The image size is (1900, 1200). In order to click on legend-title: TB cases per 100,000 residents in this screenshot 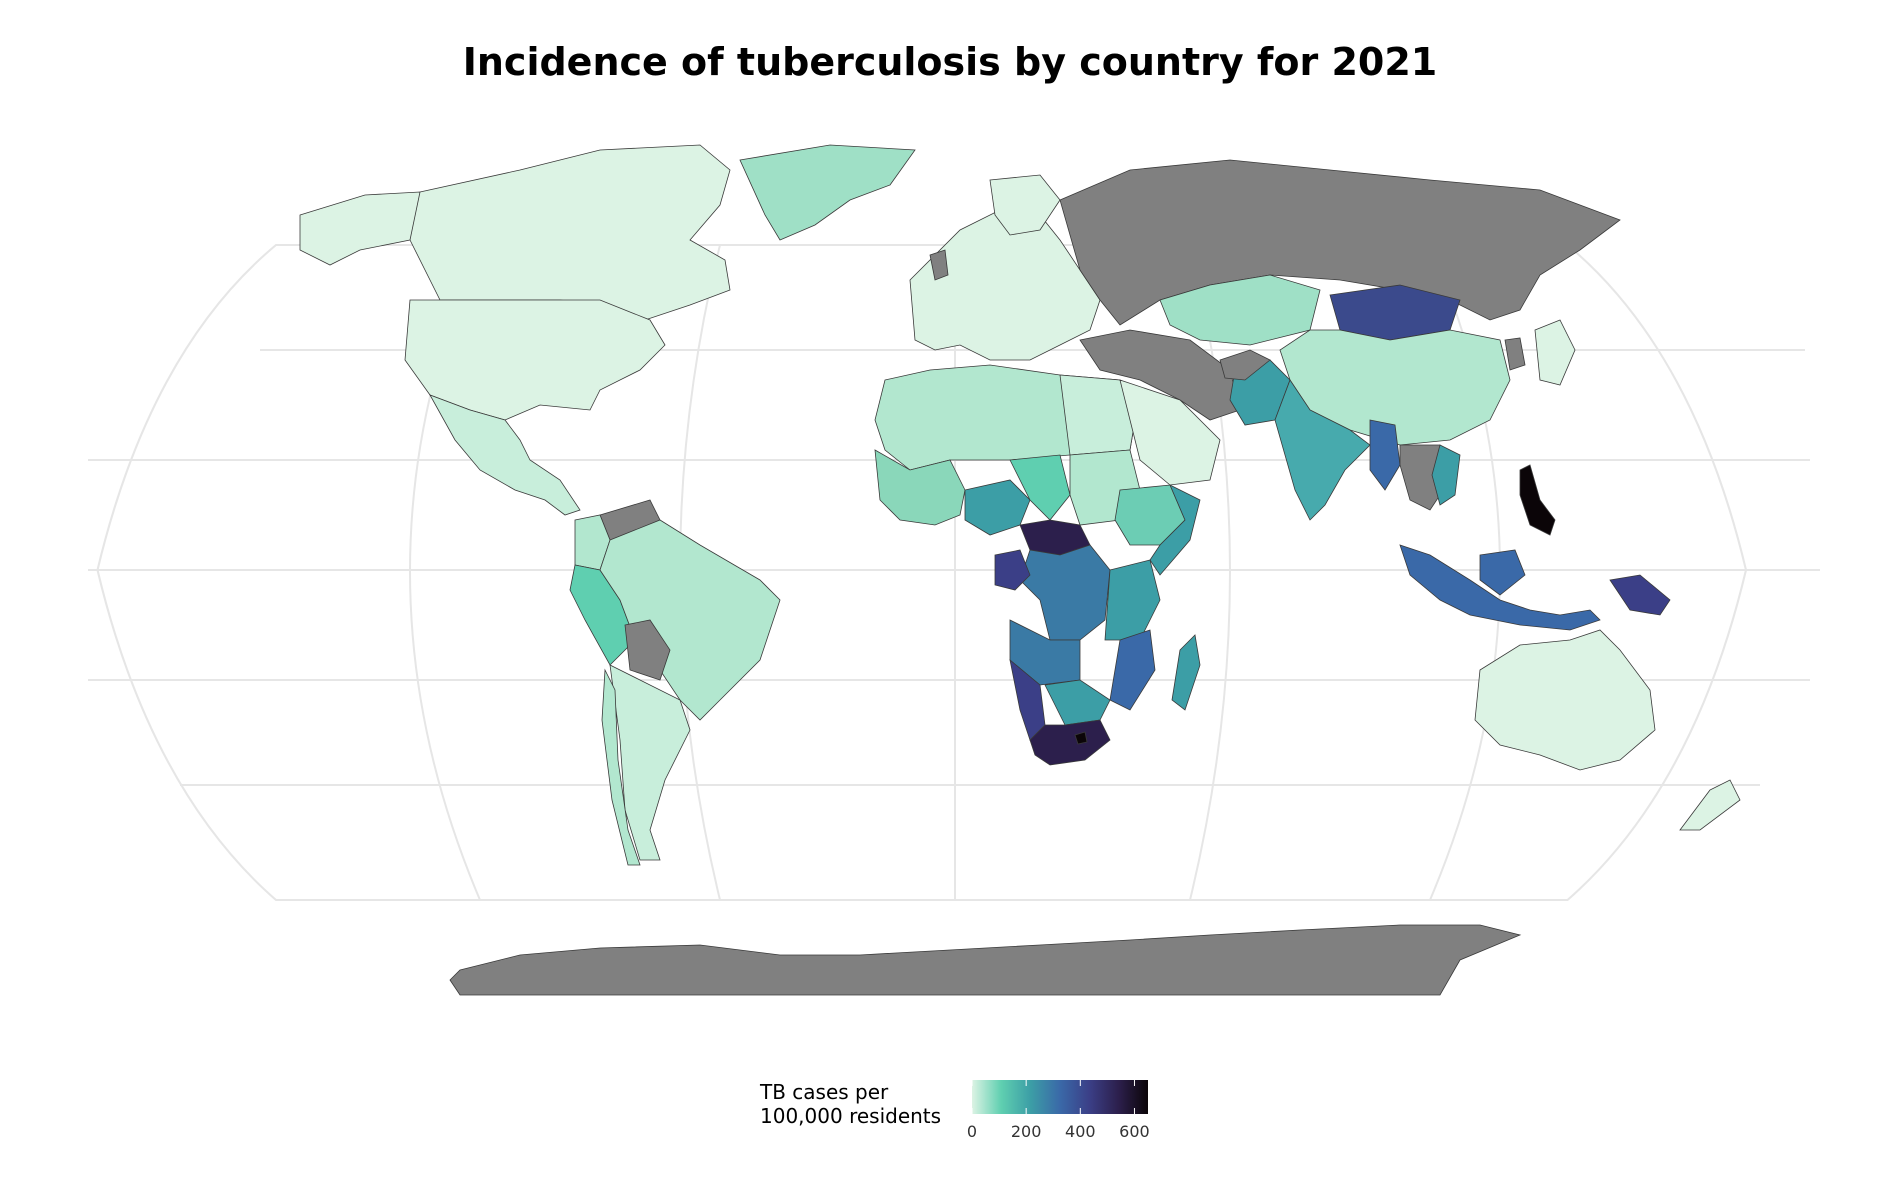, I will do `click(850, 1104)`.